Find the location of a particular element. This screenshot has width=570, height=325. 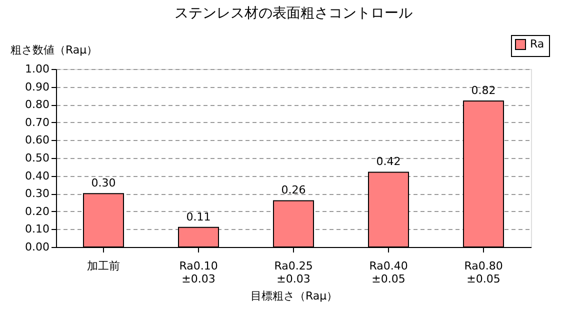

data-label: 0.82 is located at coordinates (483, 91).